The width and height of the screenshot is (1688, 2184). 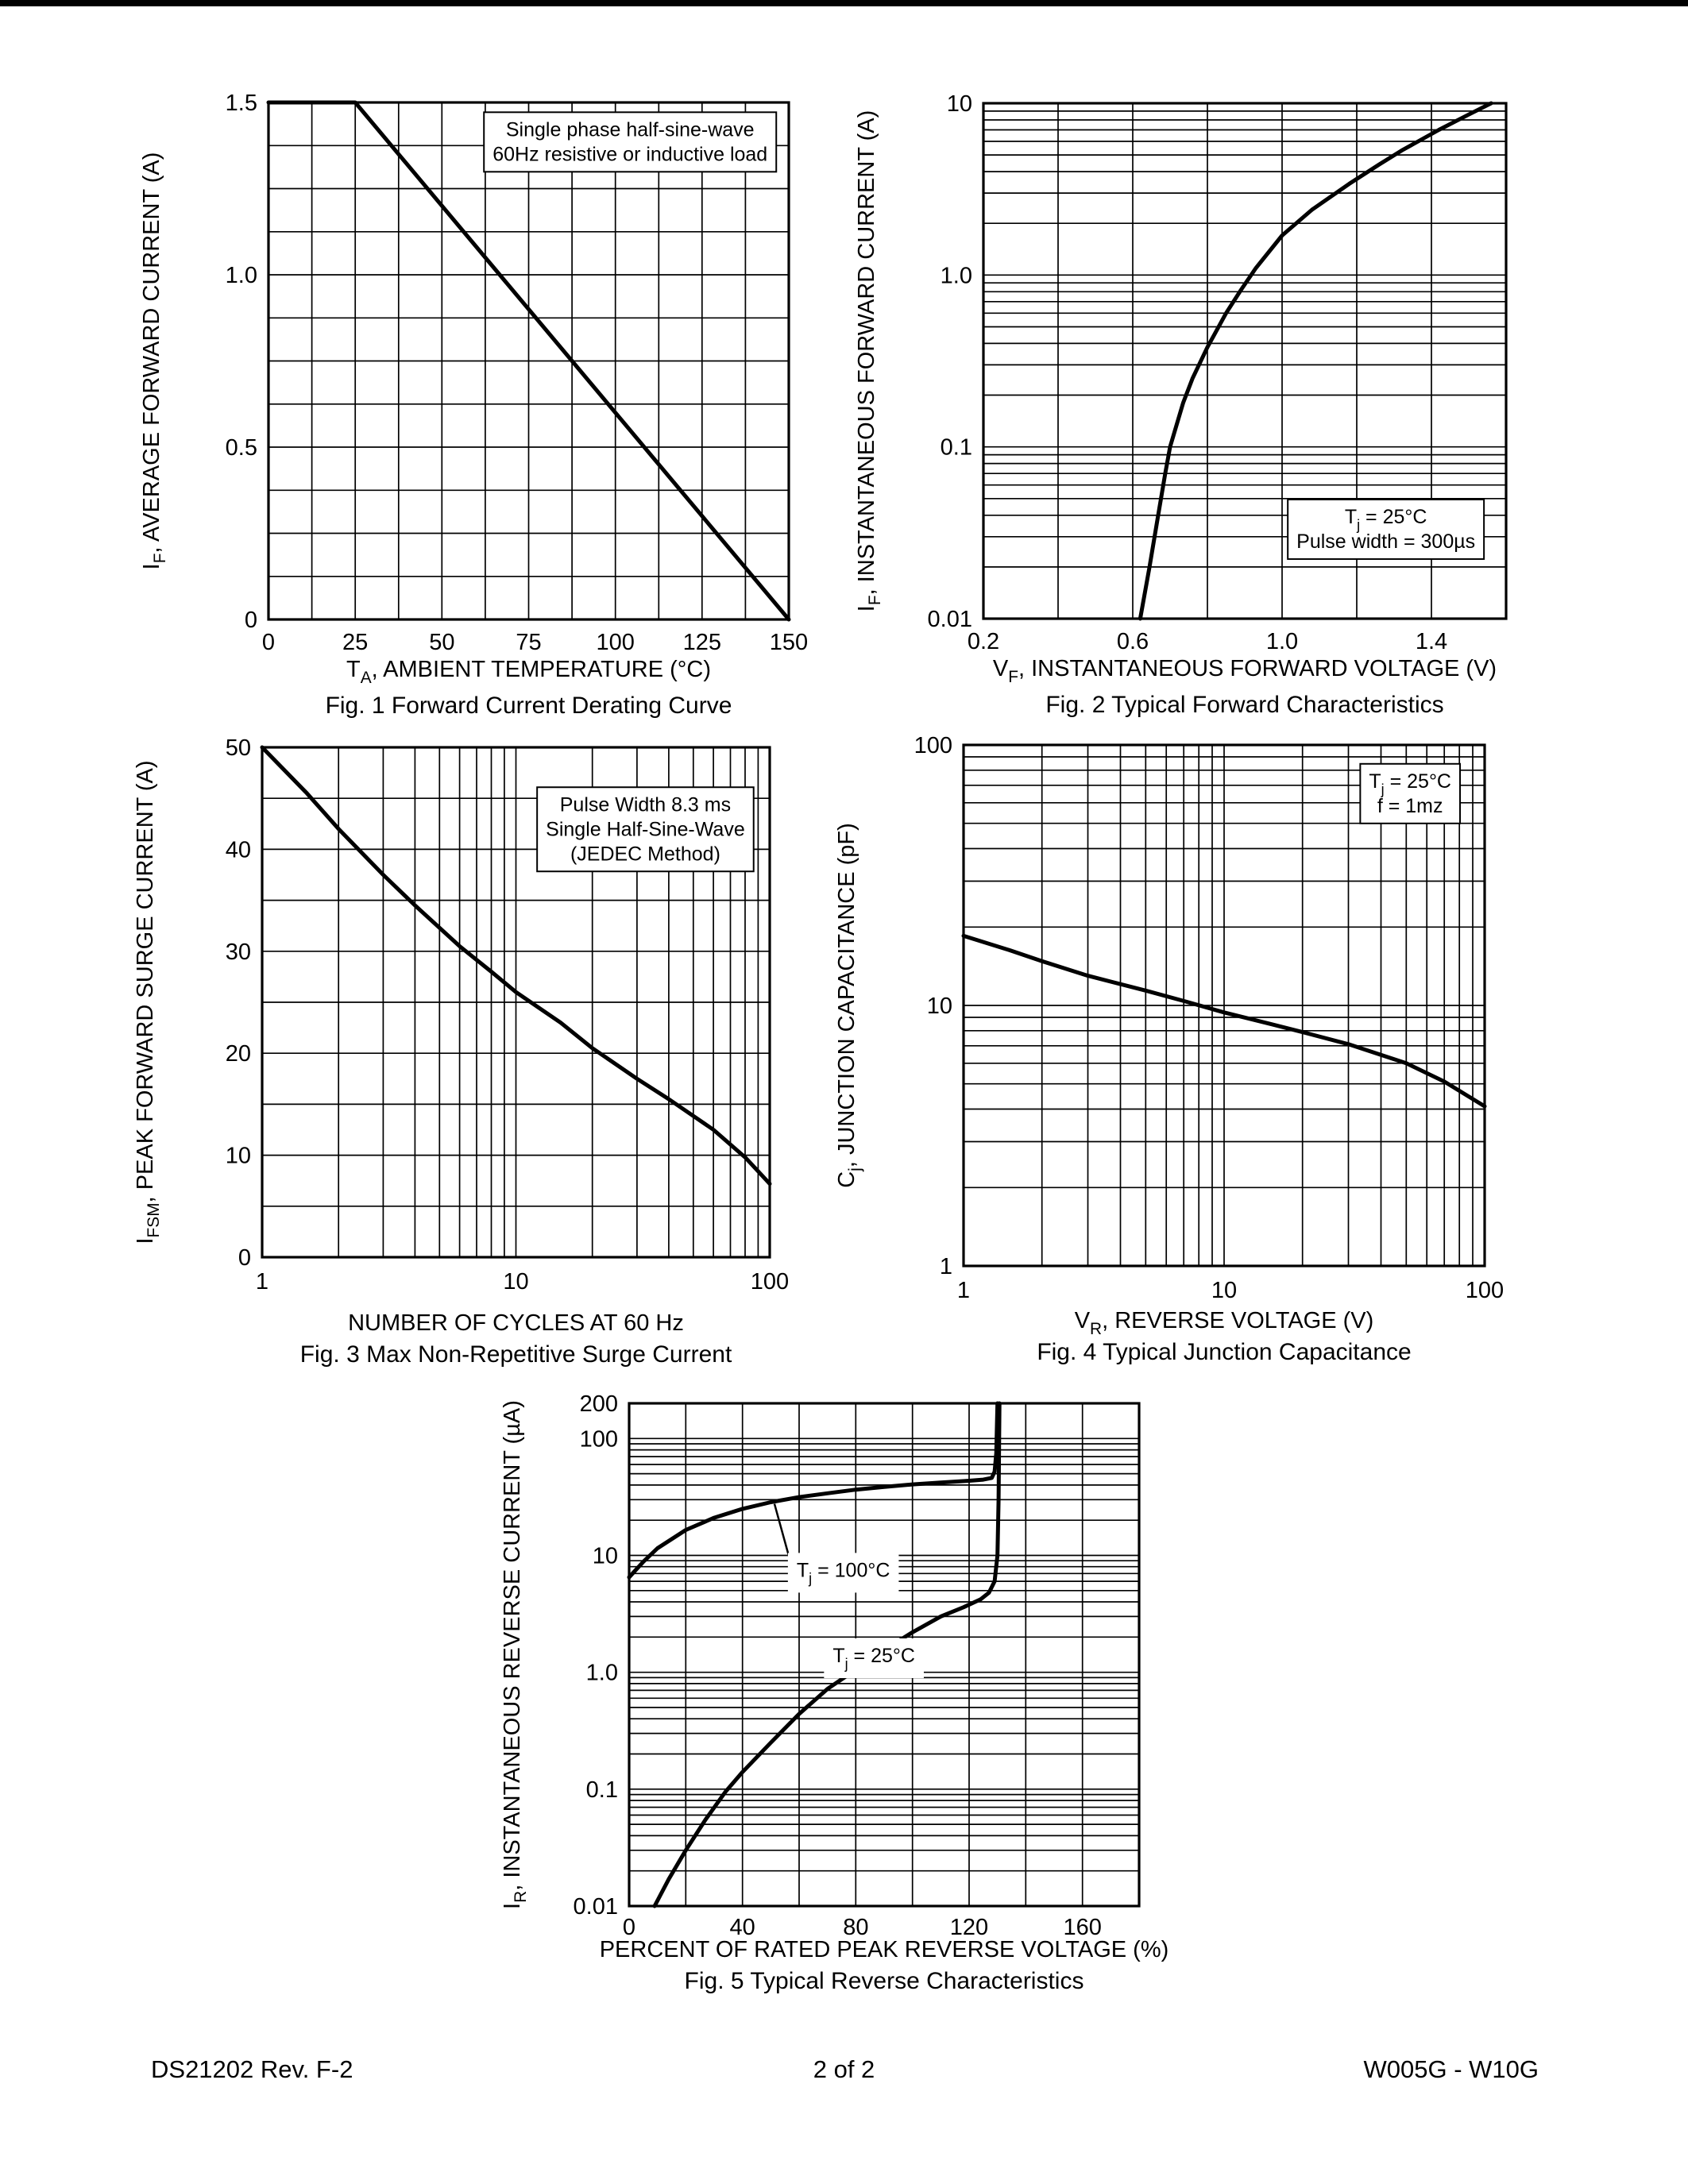 I want to click on y-tick-label: 1, so click(x=946, y=1266).